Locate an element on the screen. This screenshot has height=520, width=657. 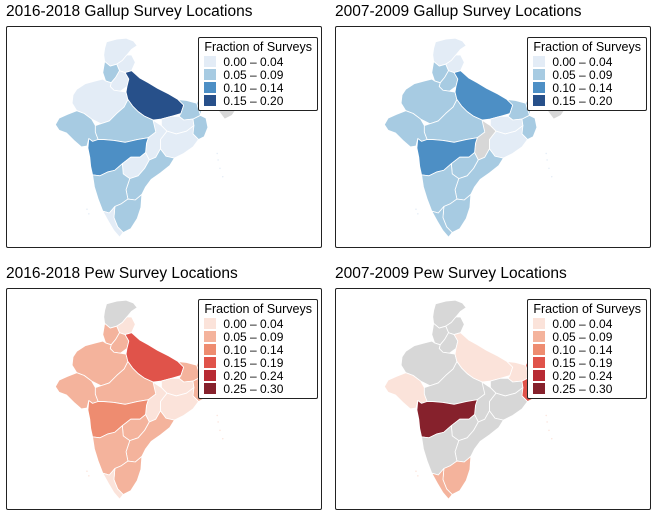
map-title: 2007-2009 Pew Survey Locations is located at coordinates (451, 273).